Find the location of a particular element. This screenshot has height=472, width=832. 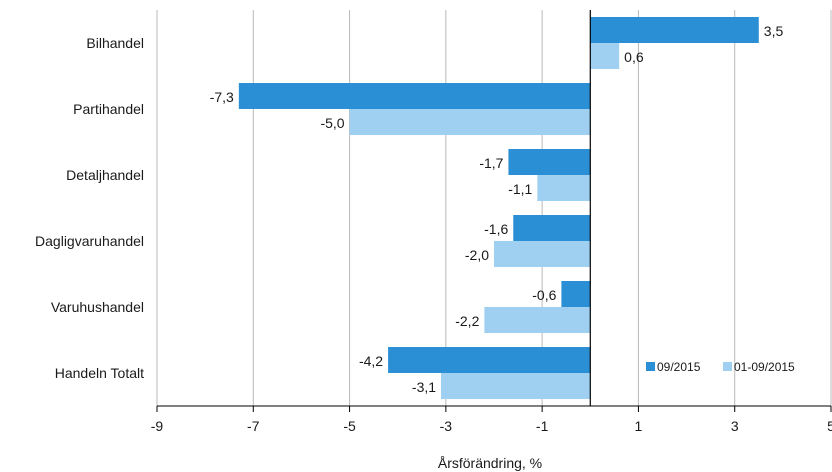

value-label: -1,7 is located at coordinates (491, 163).